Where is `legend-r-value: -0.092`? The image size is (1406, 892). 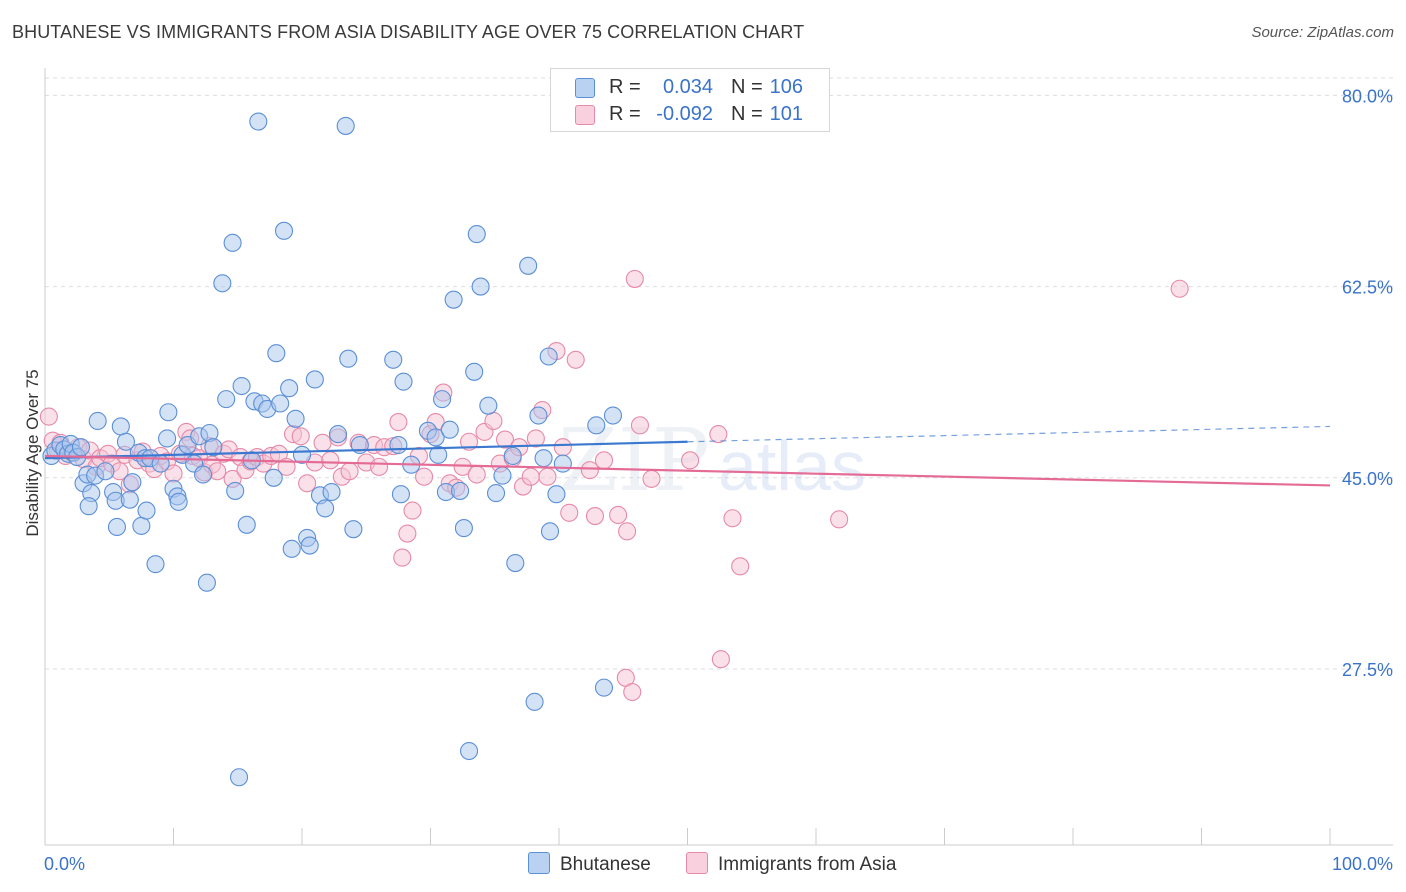 legend-r-value: -0.092 is located at coordinates (684, 114).